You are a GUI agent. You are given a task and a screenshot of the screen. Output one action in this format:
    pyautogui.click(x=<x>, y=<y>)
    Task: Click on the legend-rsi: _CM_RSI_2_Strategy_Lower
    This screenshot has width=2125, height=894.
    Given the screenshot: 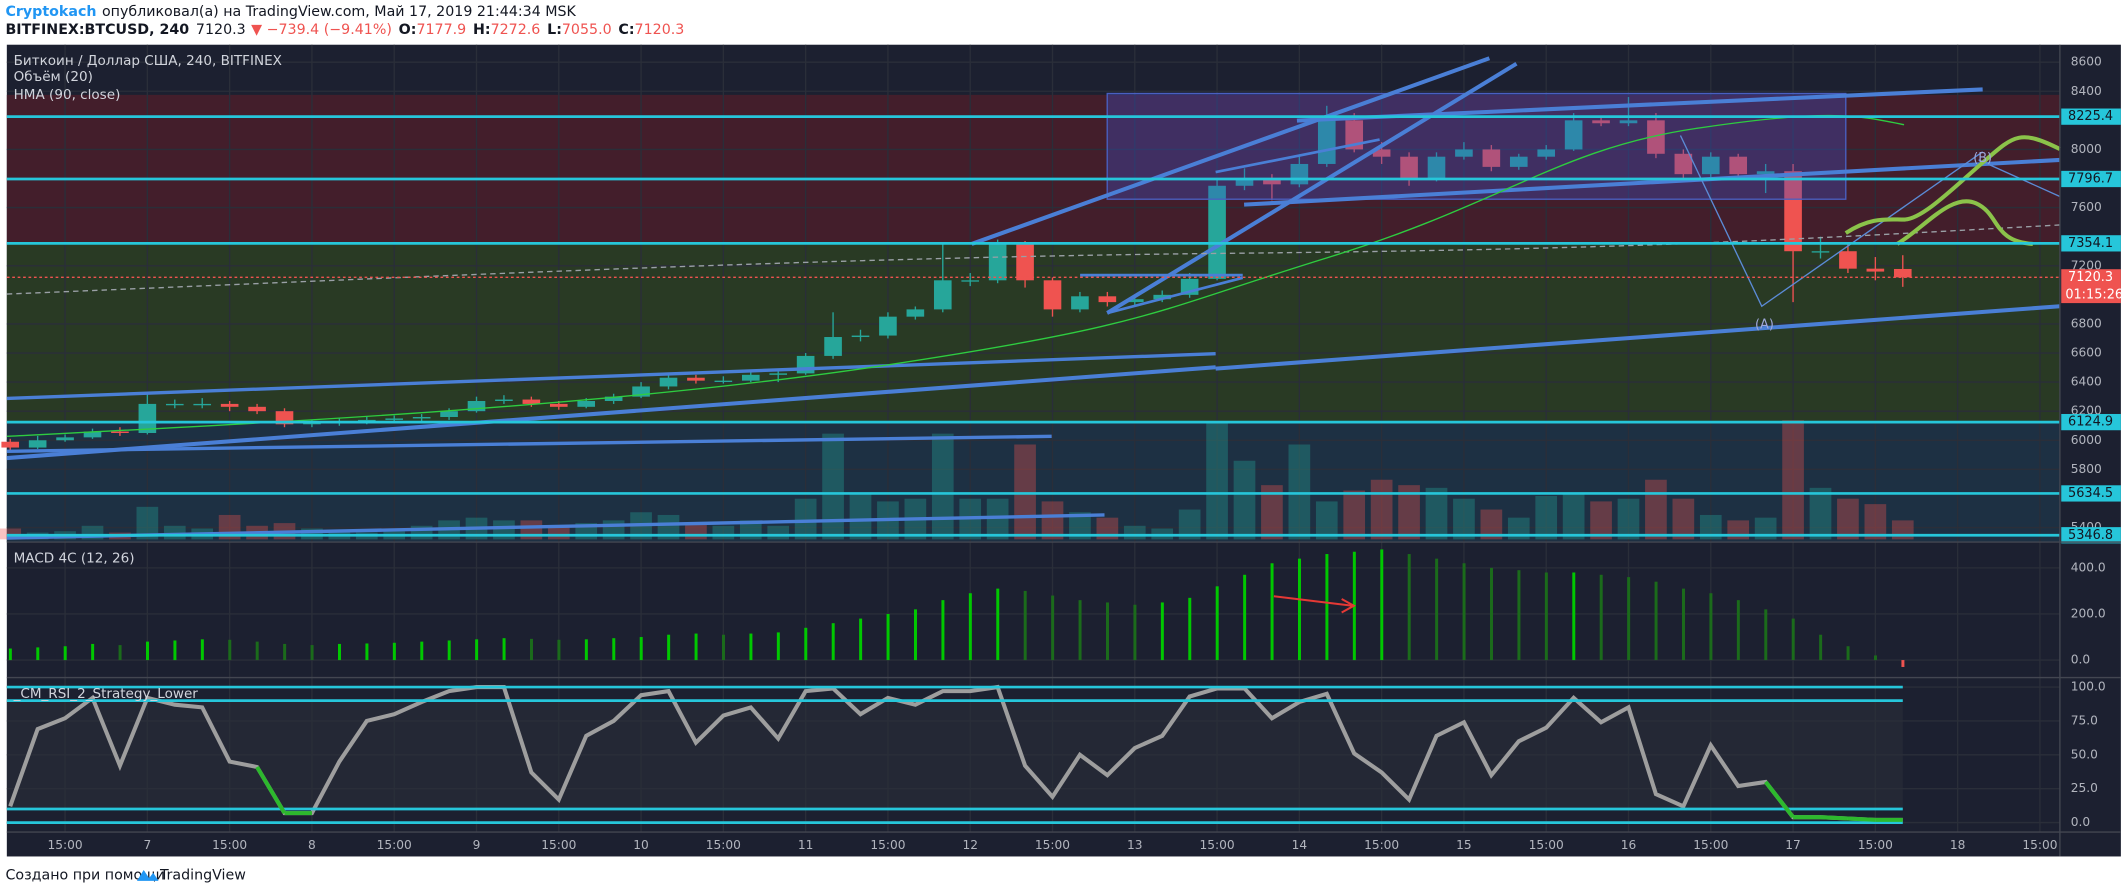 What is the action you would take?
    pyautogui.click(x=106, y=694)
    